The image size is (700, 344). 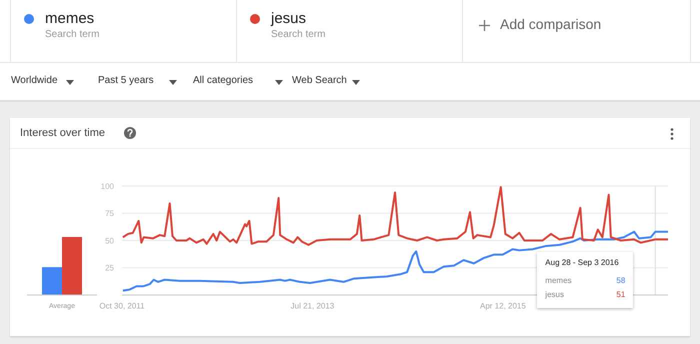 What do you see at coordinates (319, 80) in the screenshot?
I see `text: Web Search` at bounding box center [319, 80].